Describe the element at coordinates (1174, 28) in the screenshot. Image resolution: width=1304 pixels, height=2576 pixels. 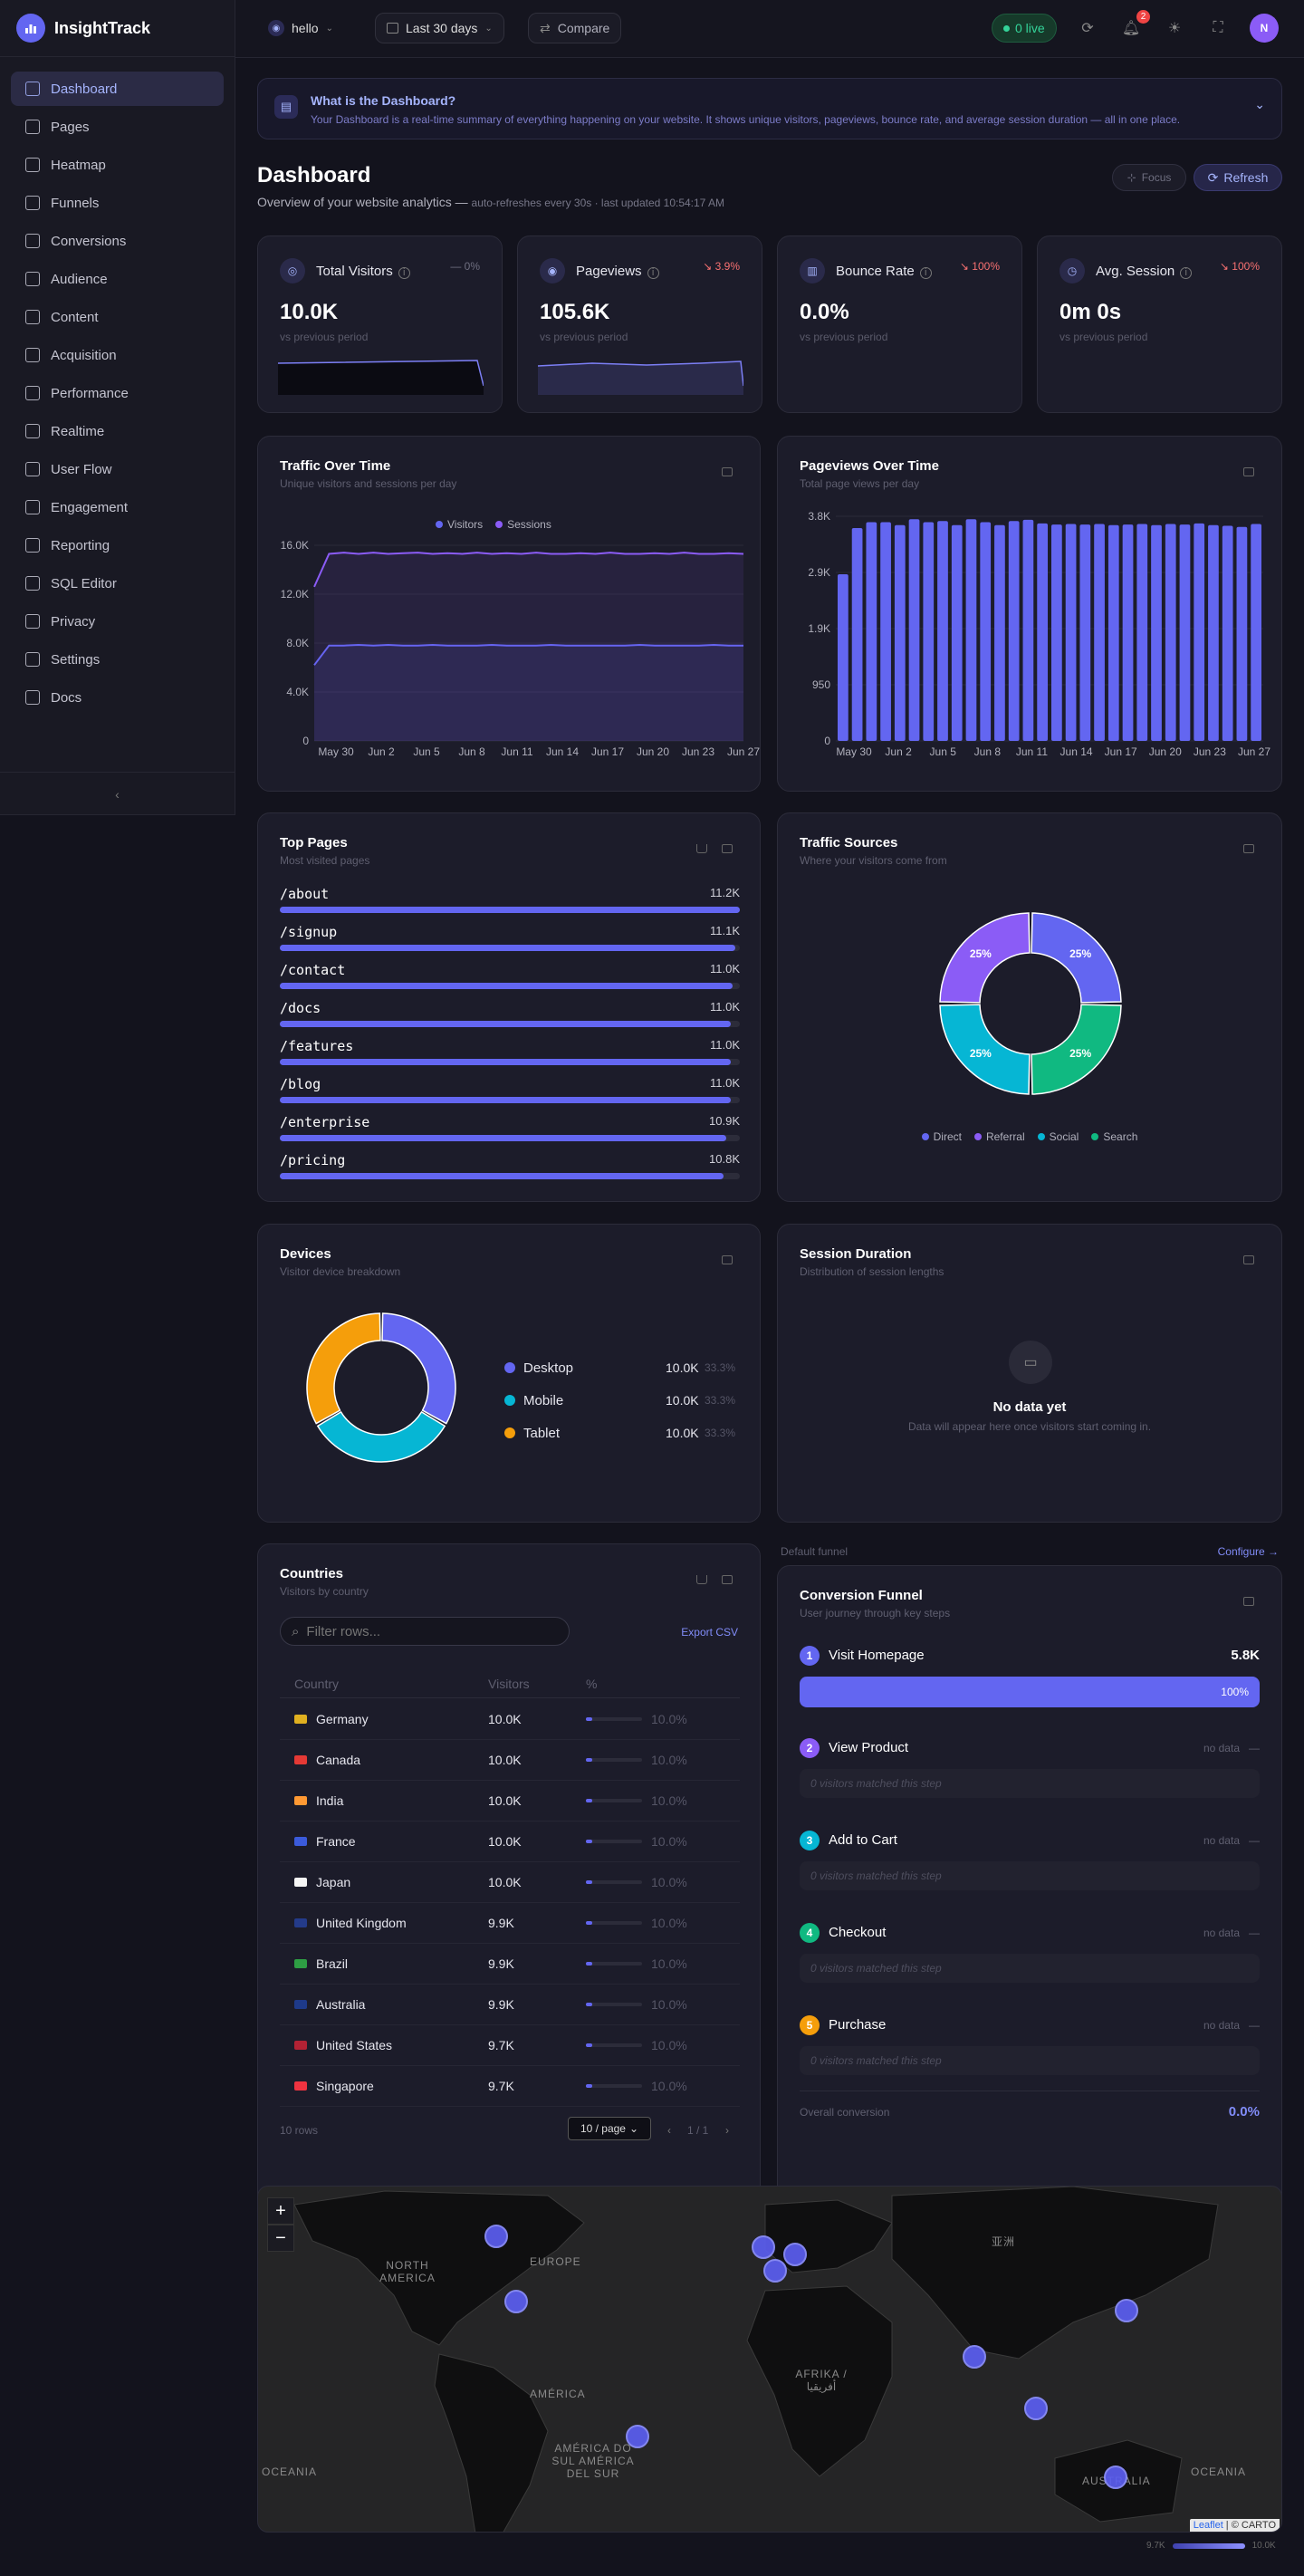
I see `sun-icon: ☀` at that location.